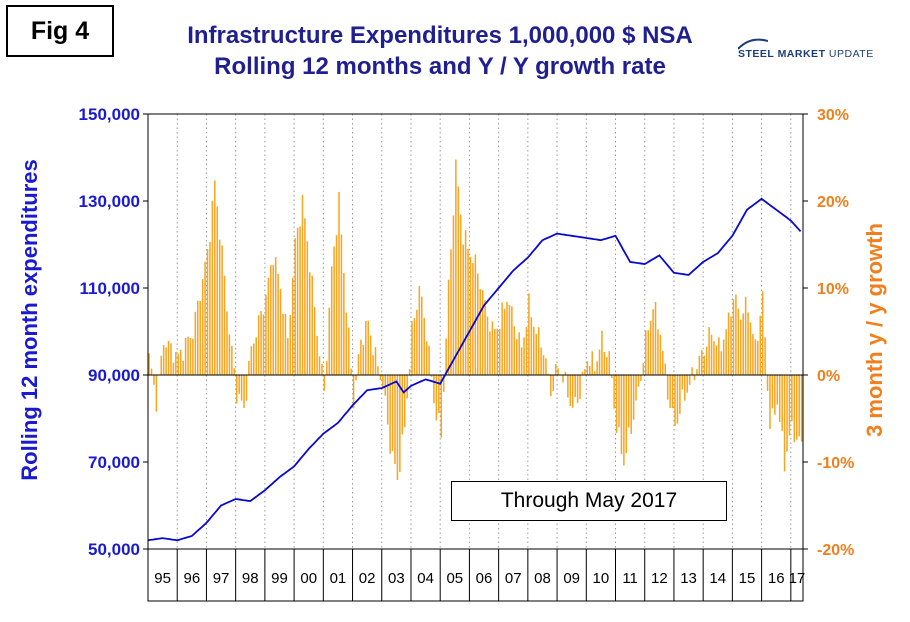  What do you see at coordinates (109, 114) in the screenshot?
I see `left-tick-label: 150,000` at bounding box center [109, 114].